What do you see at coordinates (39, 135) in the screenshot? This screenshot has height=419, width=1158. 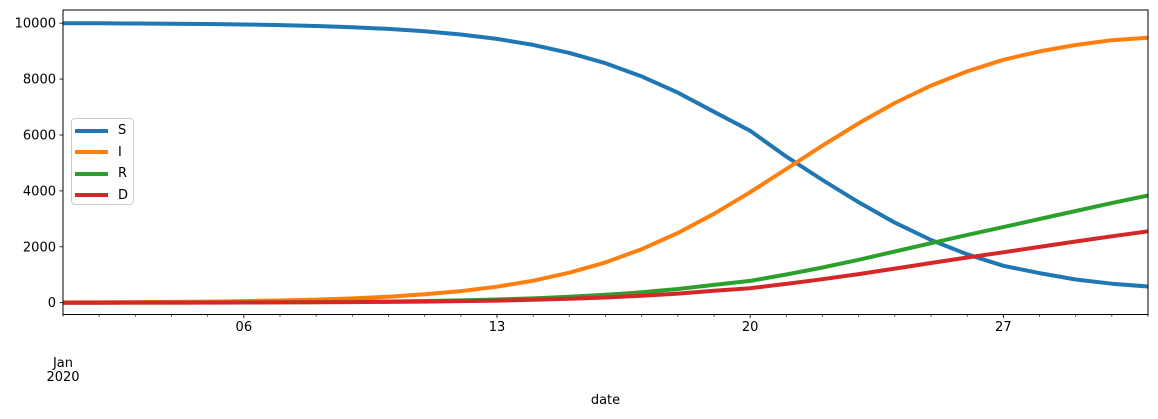 I see `y-tick-label: 6000` at bounding box center [39, 135].